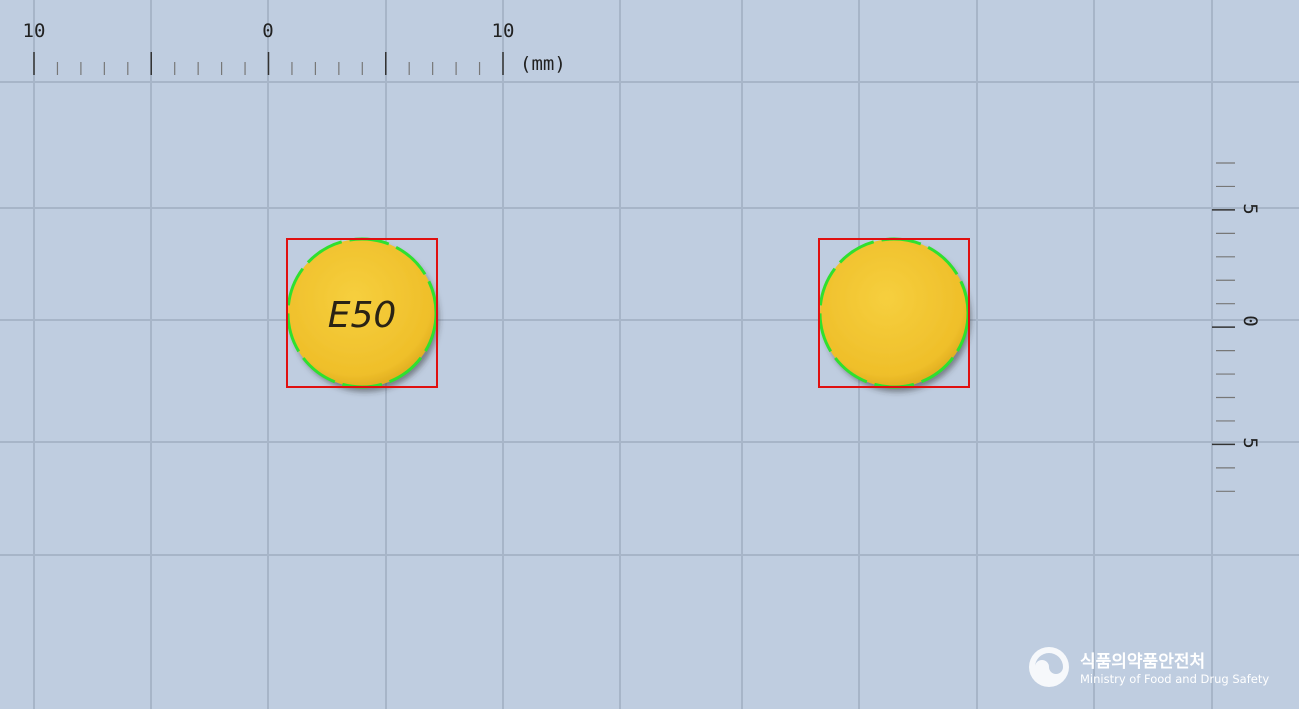 Image resolution: width=1299 pixels, height=709 pixels. What do you see at coordinates (1049, 663) in the screenshot?
I see `logo-swirl` at bounding box center [1049, 663].